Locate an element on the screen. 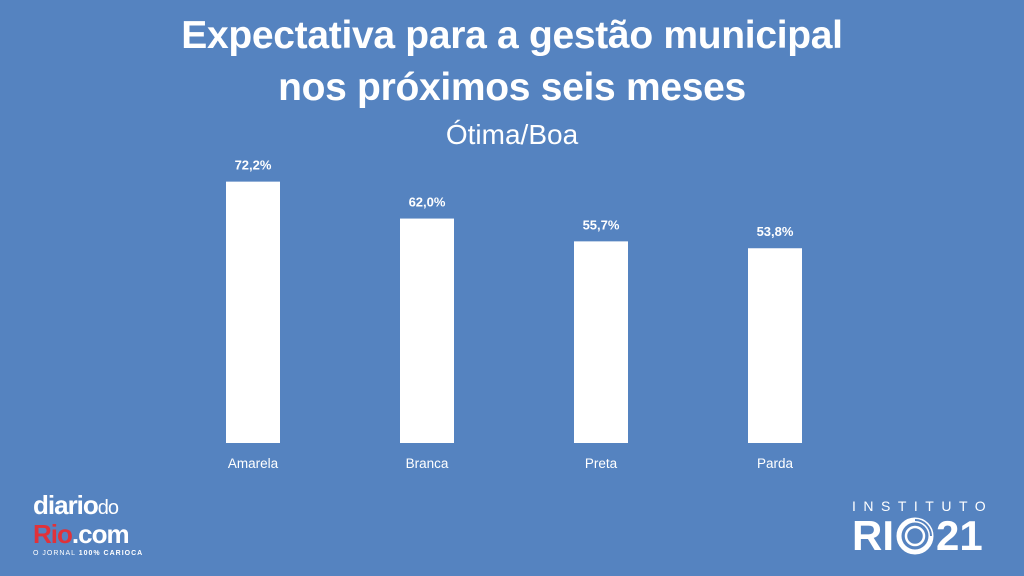 The width and height of the screenshot is (1024, 576). bar-parda is located at coordinates (775, 345).